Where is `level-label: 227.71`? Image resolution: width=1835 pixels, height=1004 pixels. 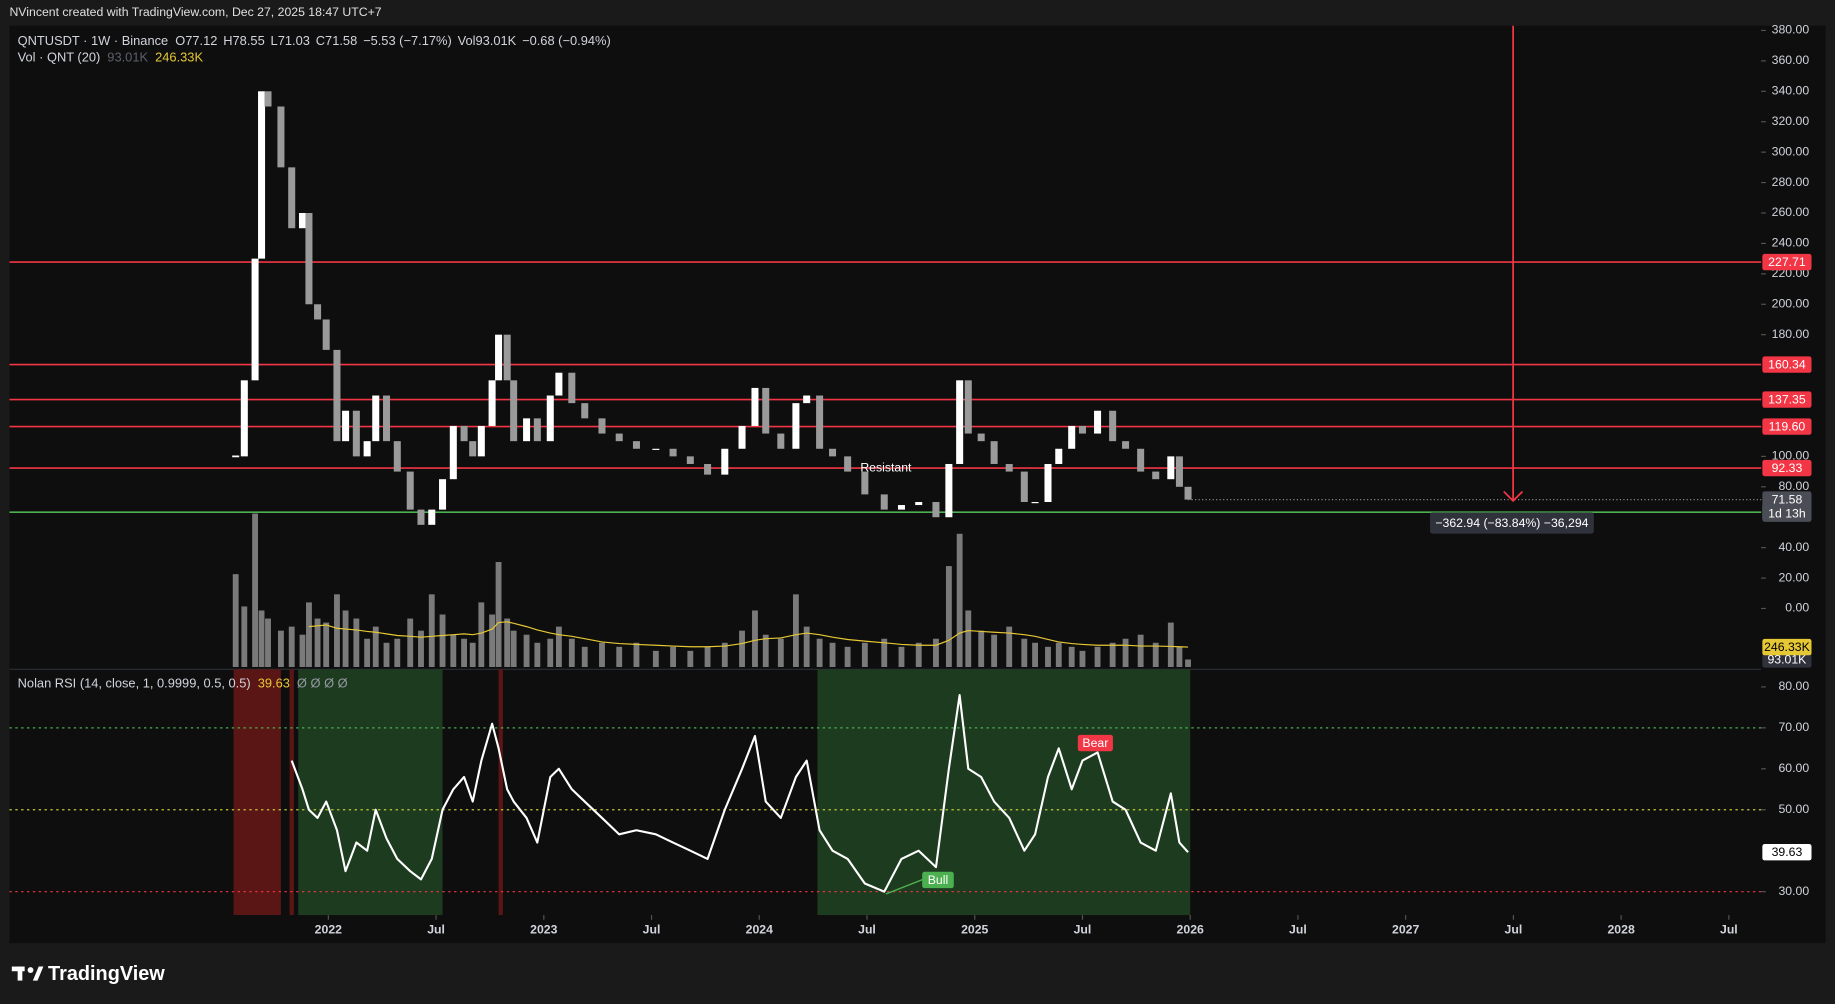
level-label: 227.71 is located at coordinates (1787, 262).